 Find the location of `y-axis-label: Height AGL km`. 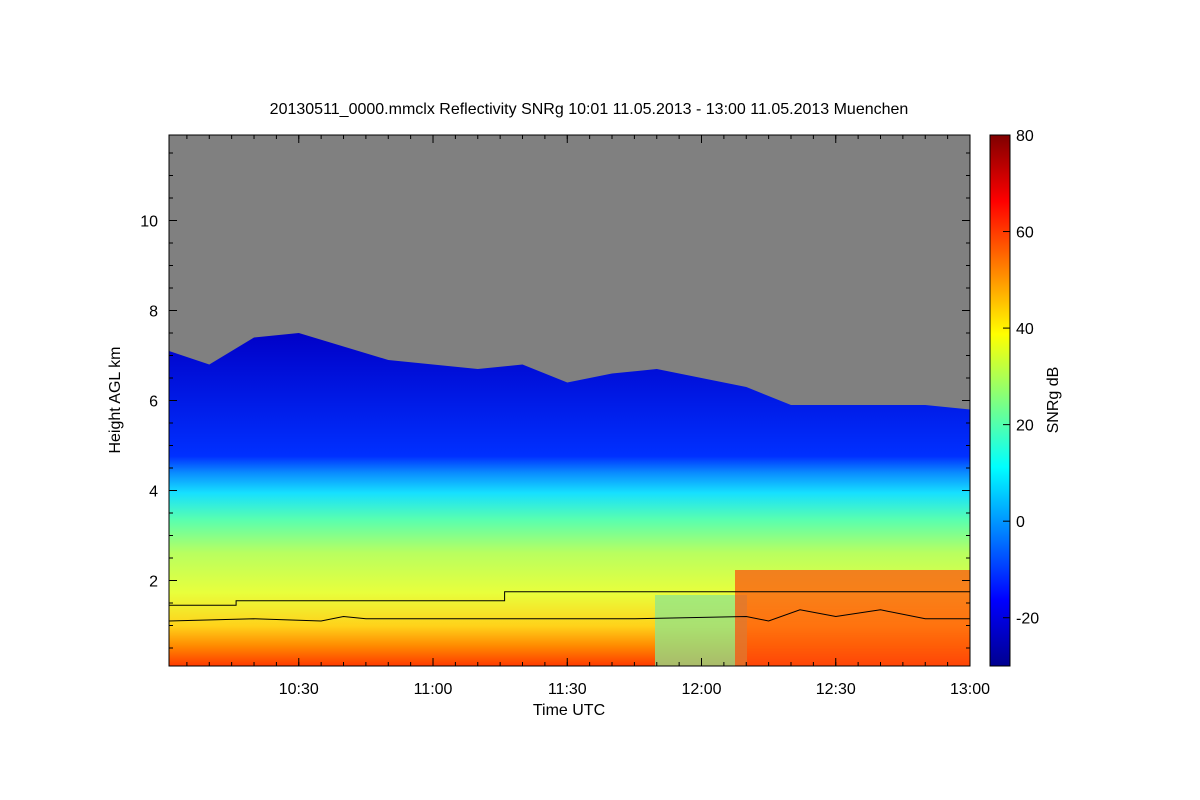

y-axis-label: Height AGL km is located at coordinates (115, 399).